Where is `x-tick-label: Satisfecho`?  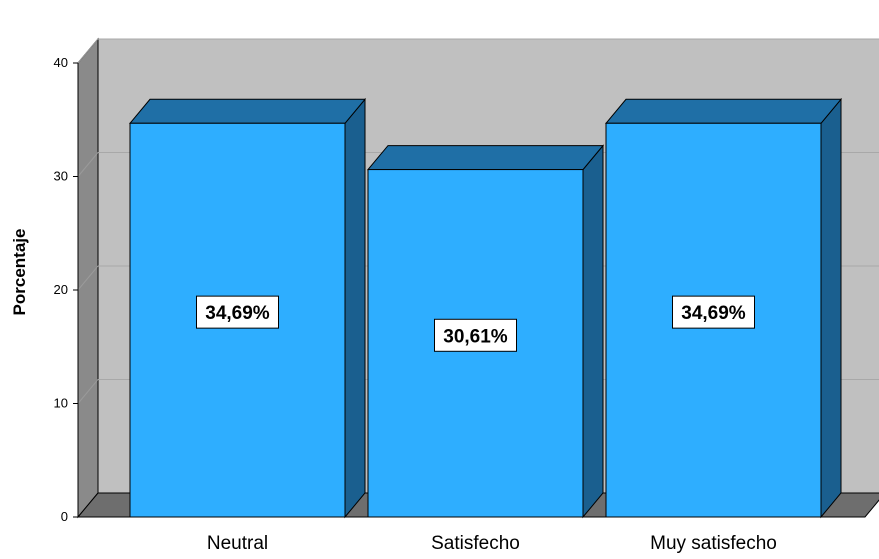 x-tick-label: Satisfecho is located at coordinates (475, 543).